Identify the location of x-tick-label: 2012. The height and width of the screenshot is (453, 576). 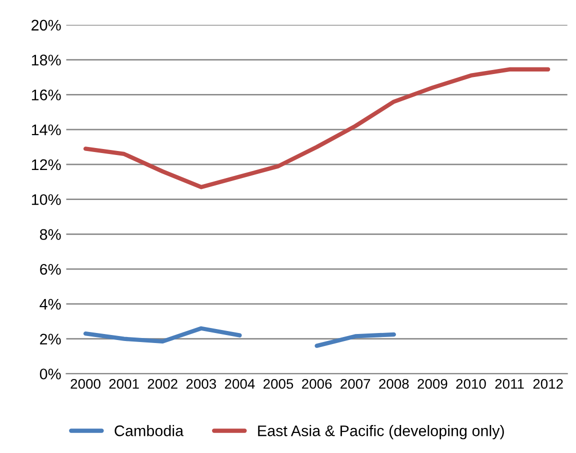
(548, 383).